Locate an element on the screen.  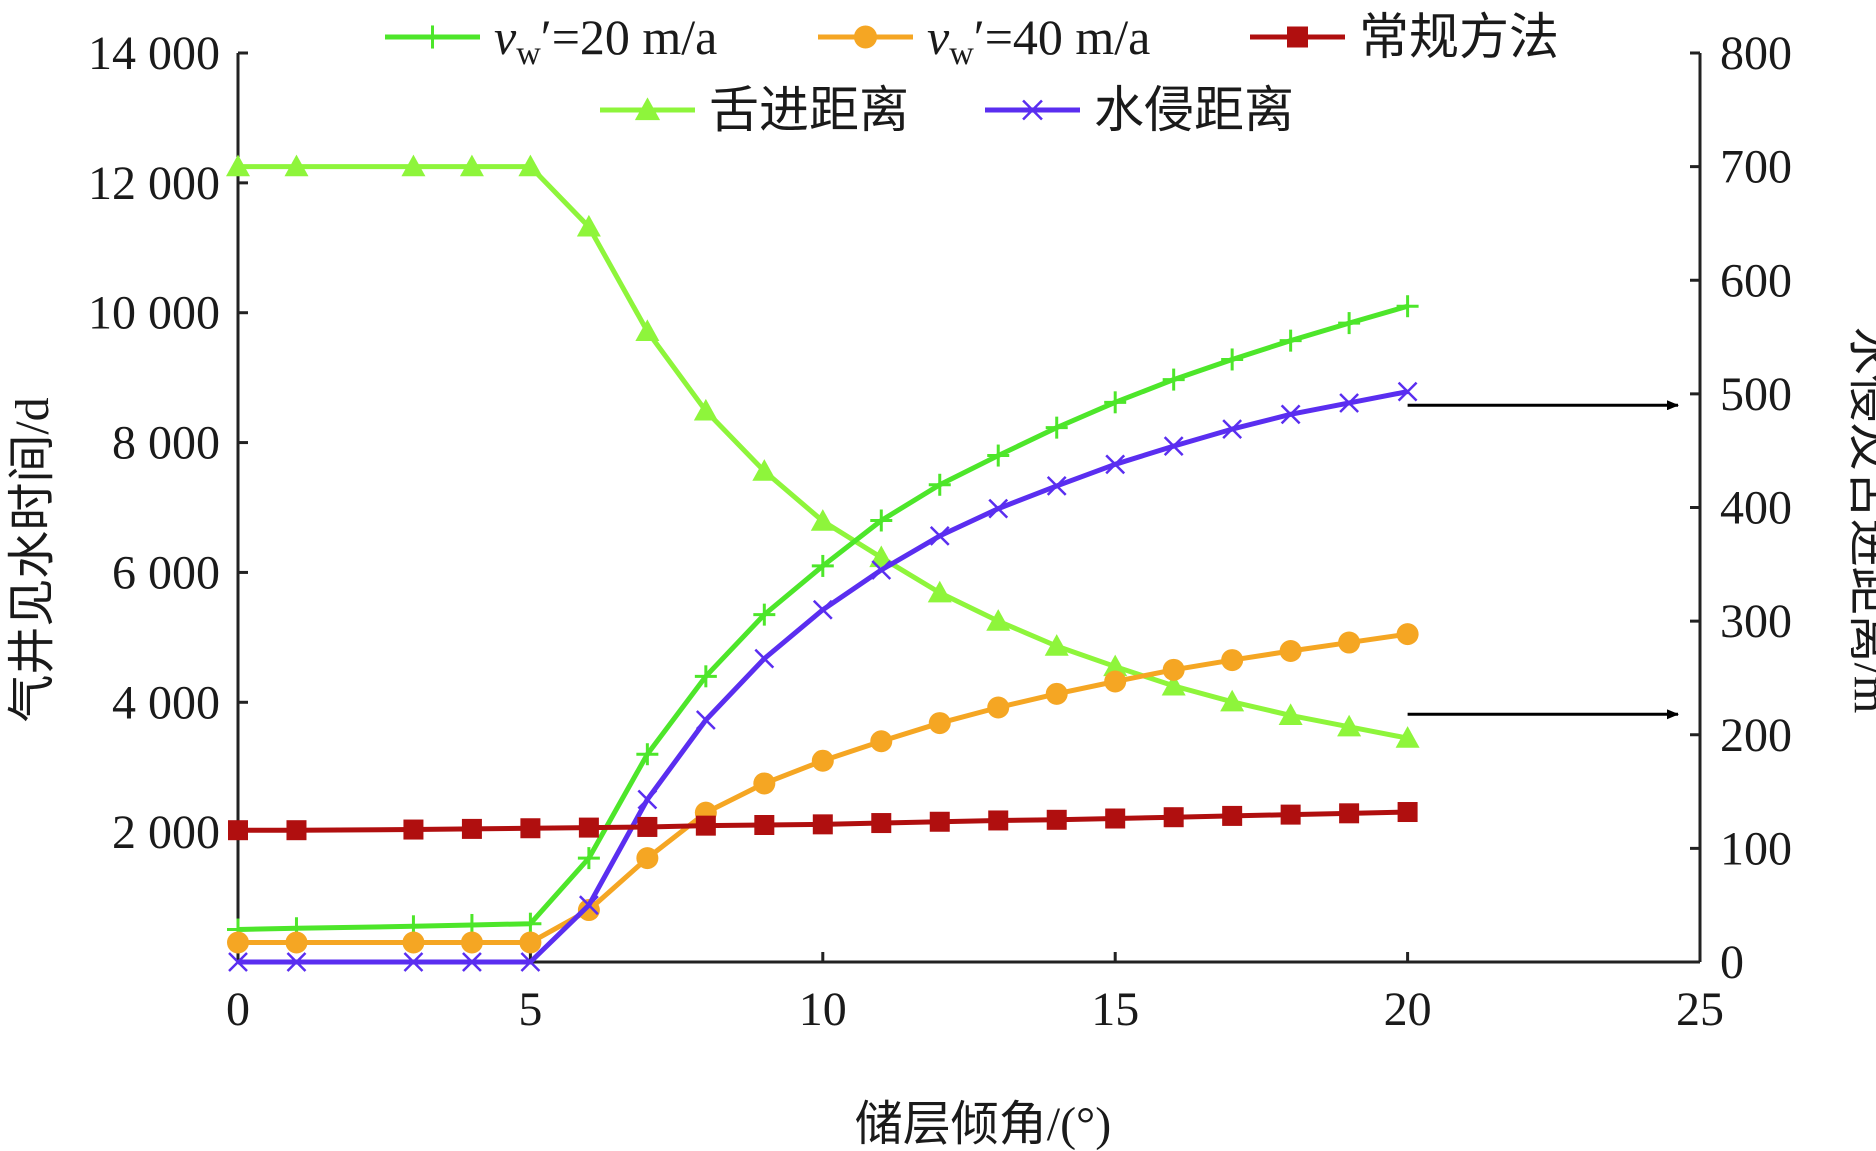
x-axis-title: 储层倾角/(°) is located at coordinates (983, 1124).